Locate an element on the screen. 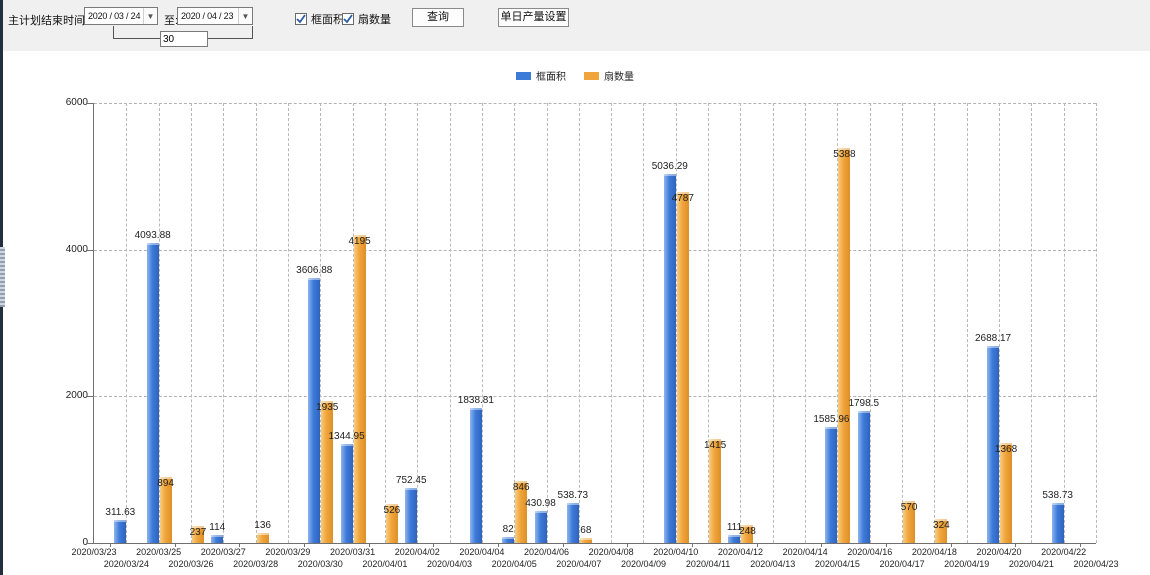 The width and height of the screenshot is (1150, 575). x-axis-date-label: 2020/04/08 is located at coordinates (611, 552).